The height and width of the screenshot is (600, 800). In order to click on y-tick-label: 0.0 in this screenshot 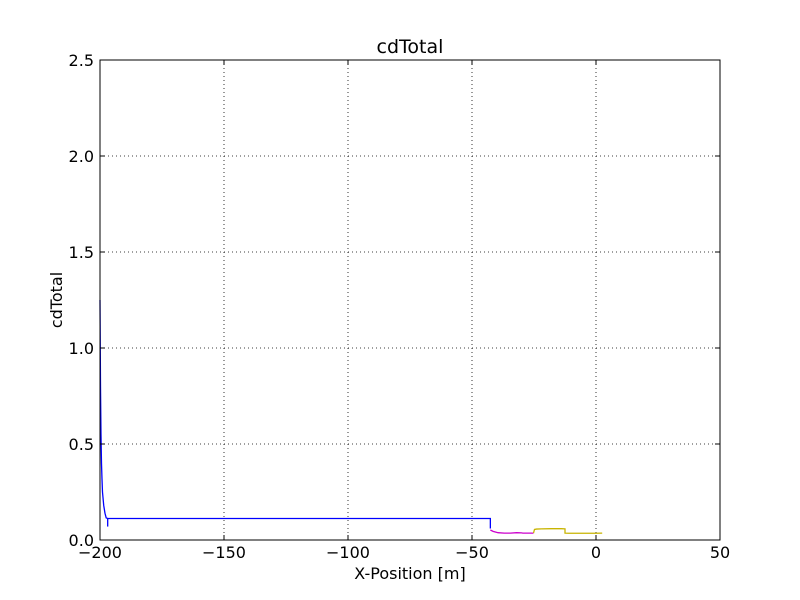, I will do `click(81, 540)`.